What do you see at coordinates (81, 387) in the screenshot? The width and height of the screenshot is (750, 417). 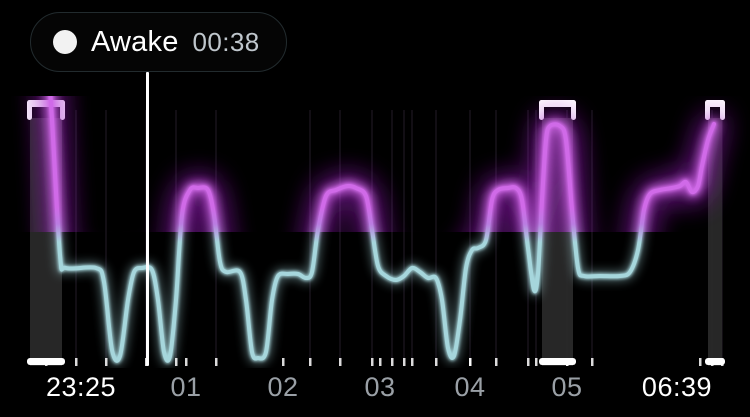 I see `x-axis-label: 23:25` at bounding box center [81, 387].